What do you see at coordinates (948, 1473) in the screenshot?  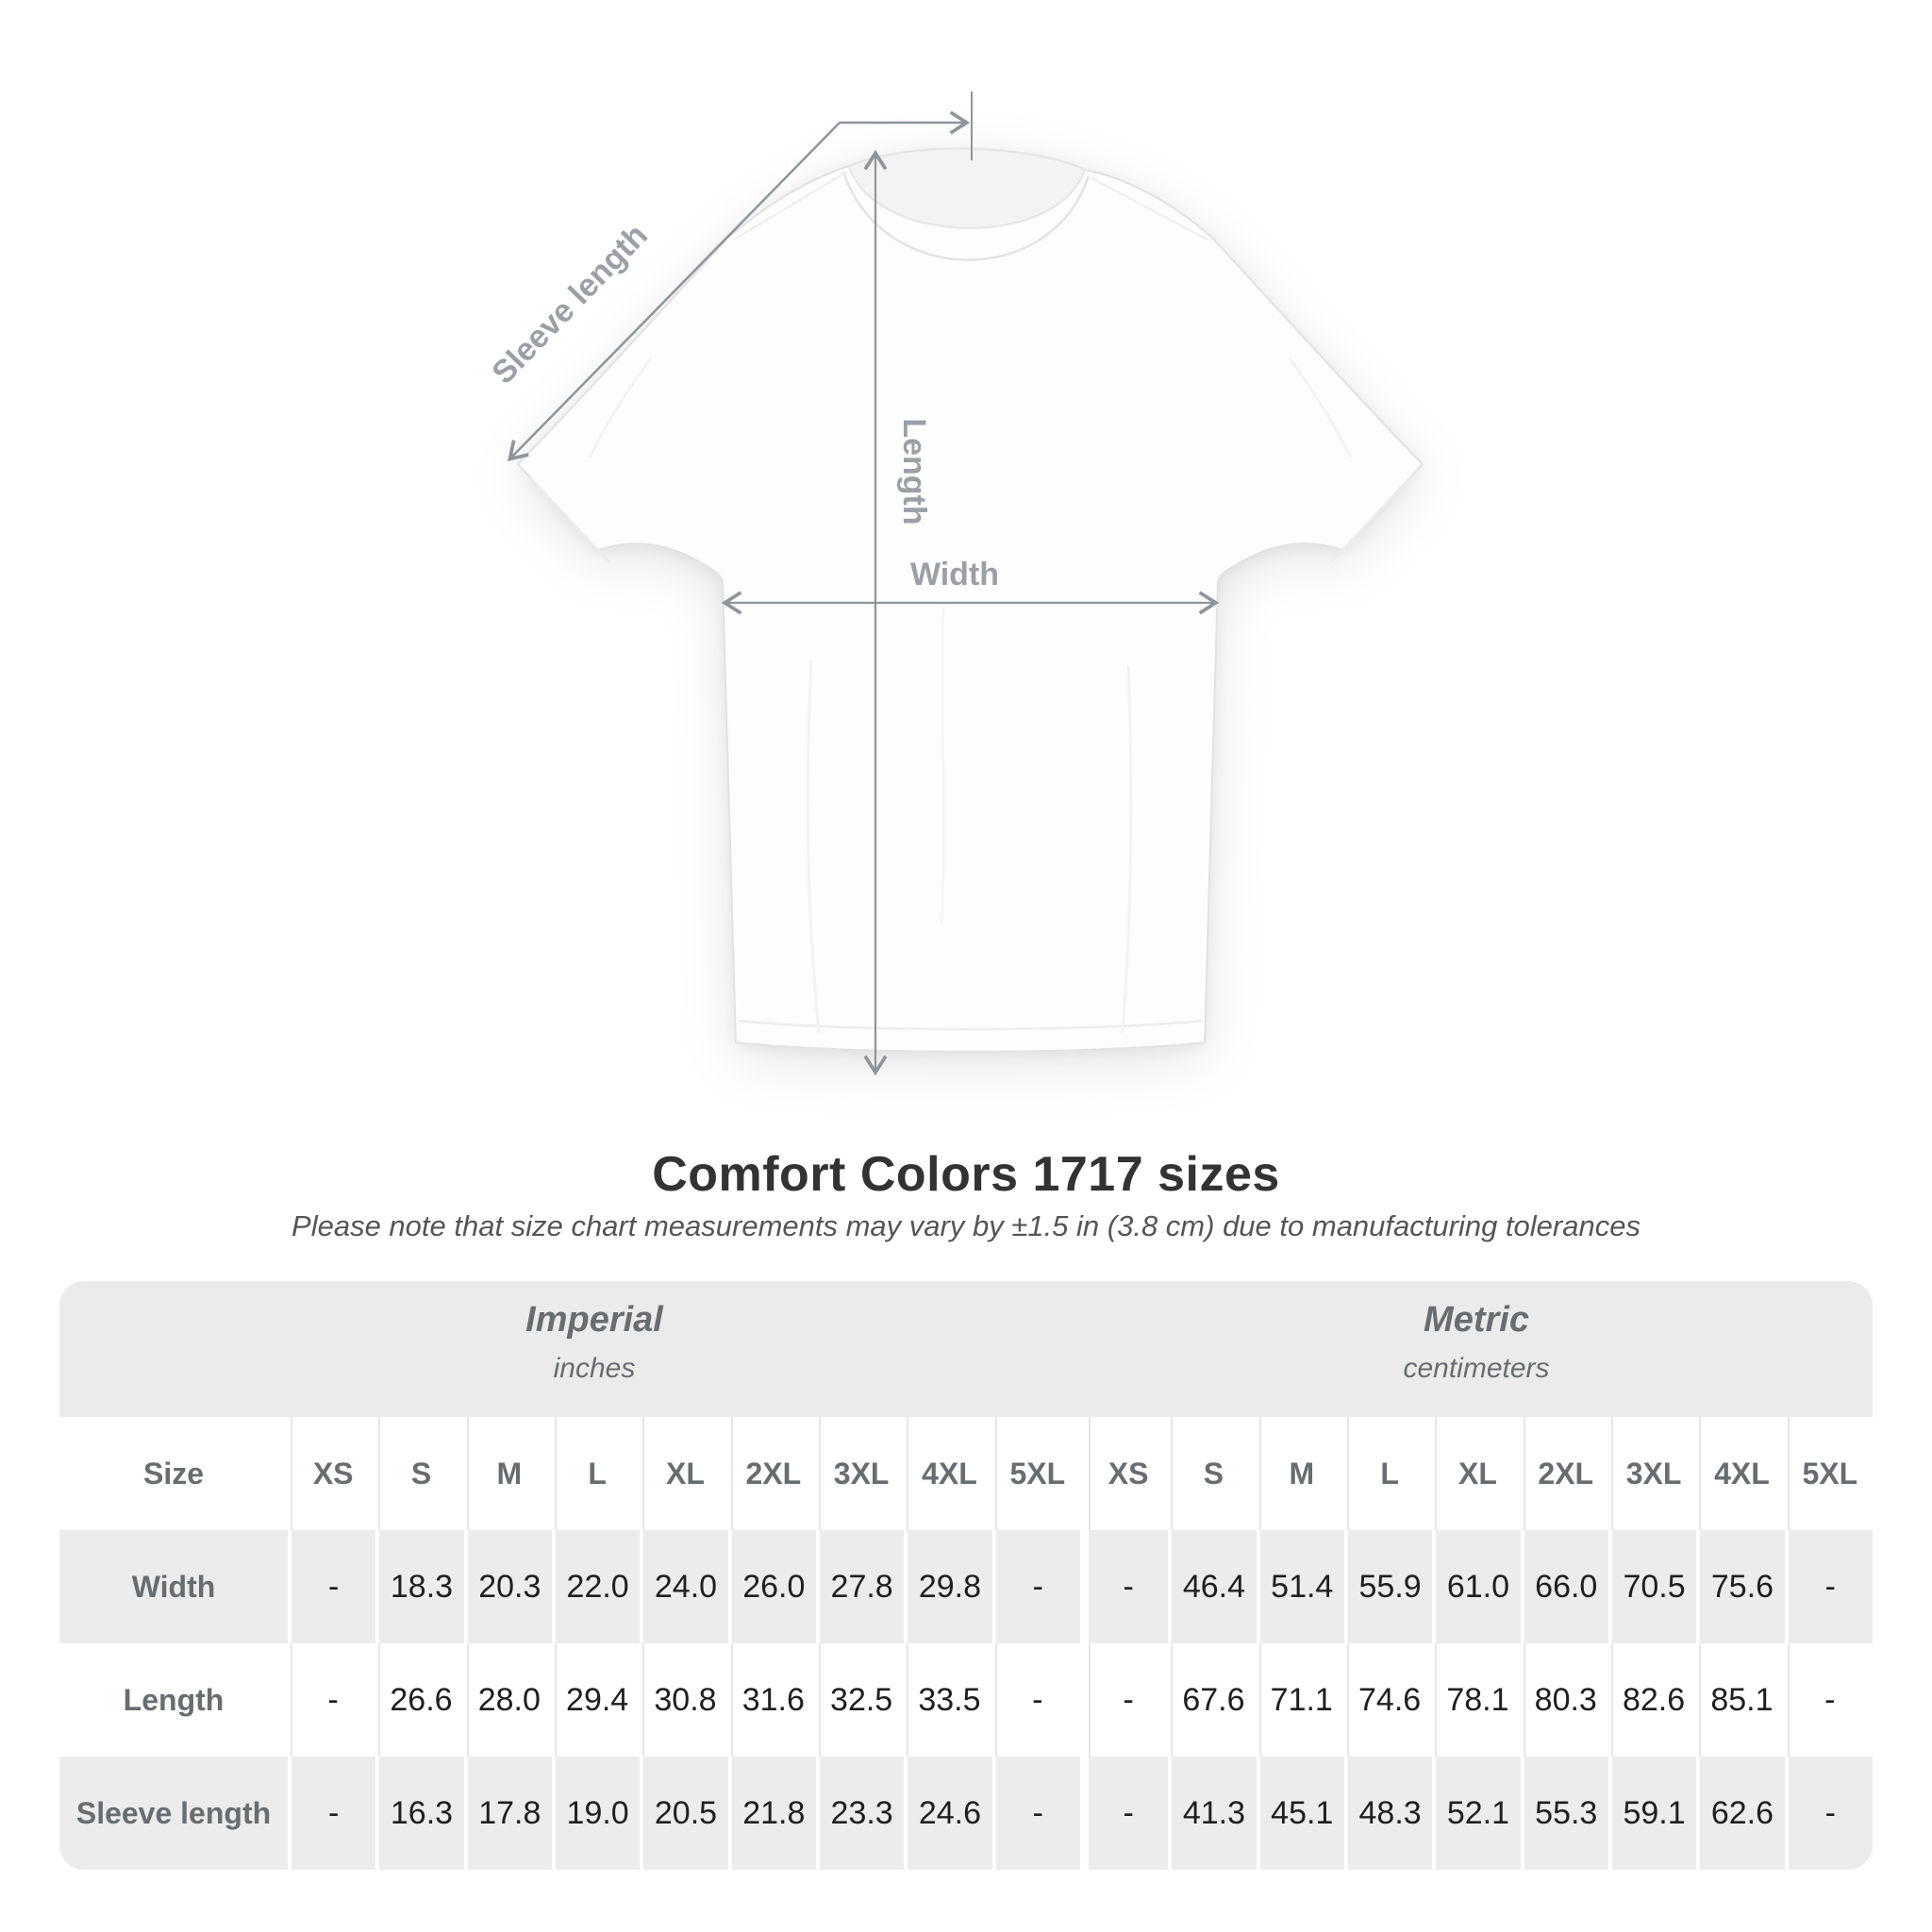 I see `size-col-imperial-4xl: 4XL` at bounding box center [948, 1473].